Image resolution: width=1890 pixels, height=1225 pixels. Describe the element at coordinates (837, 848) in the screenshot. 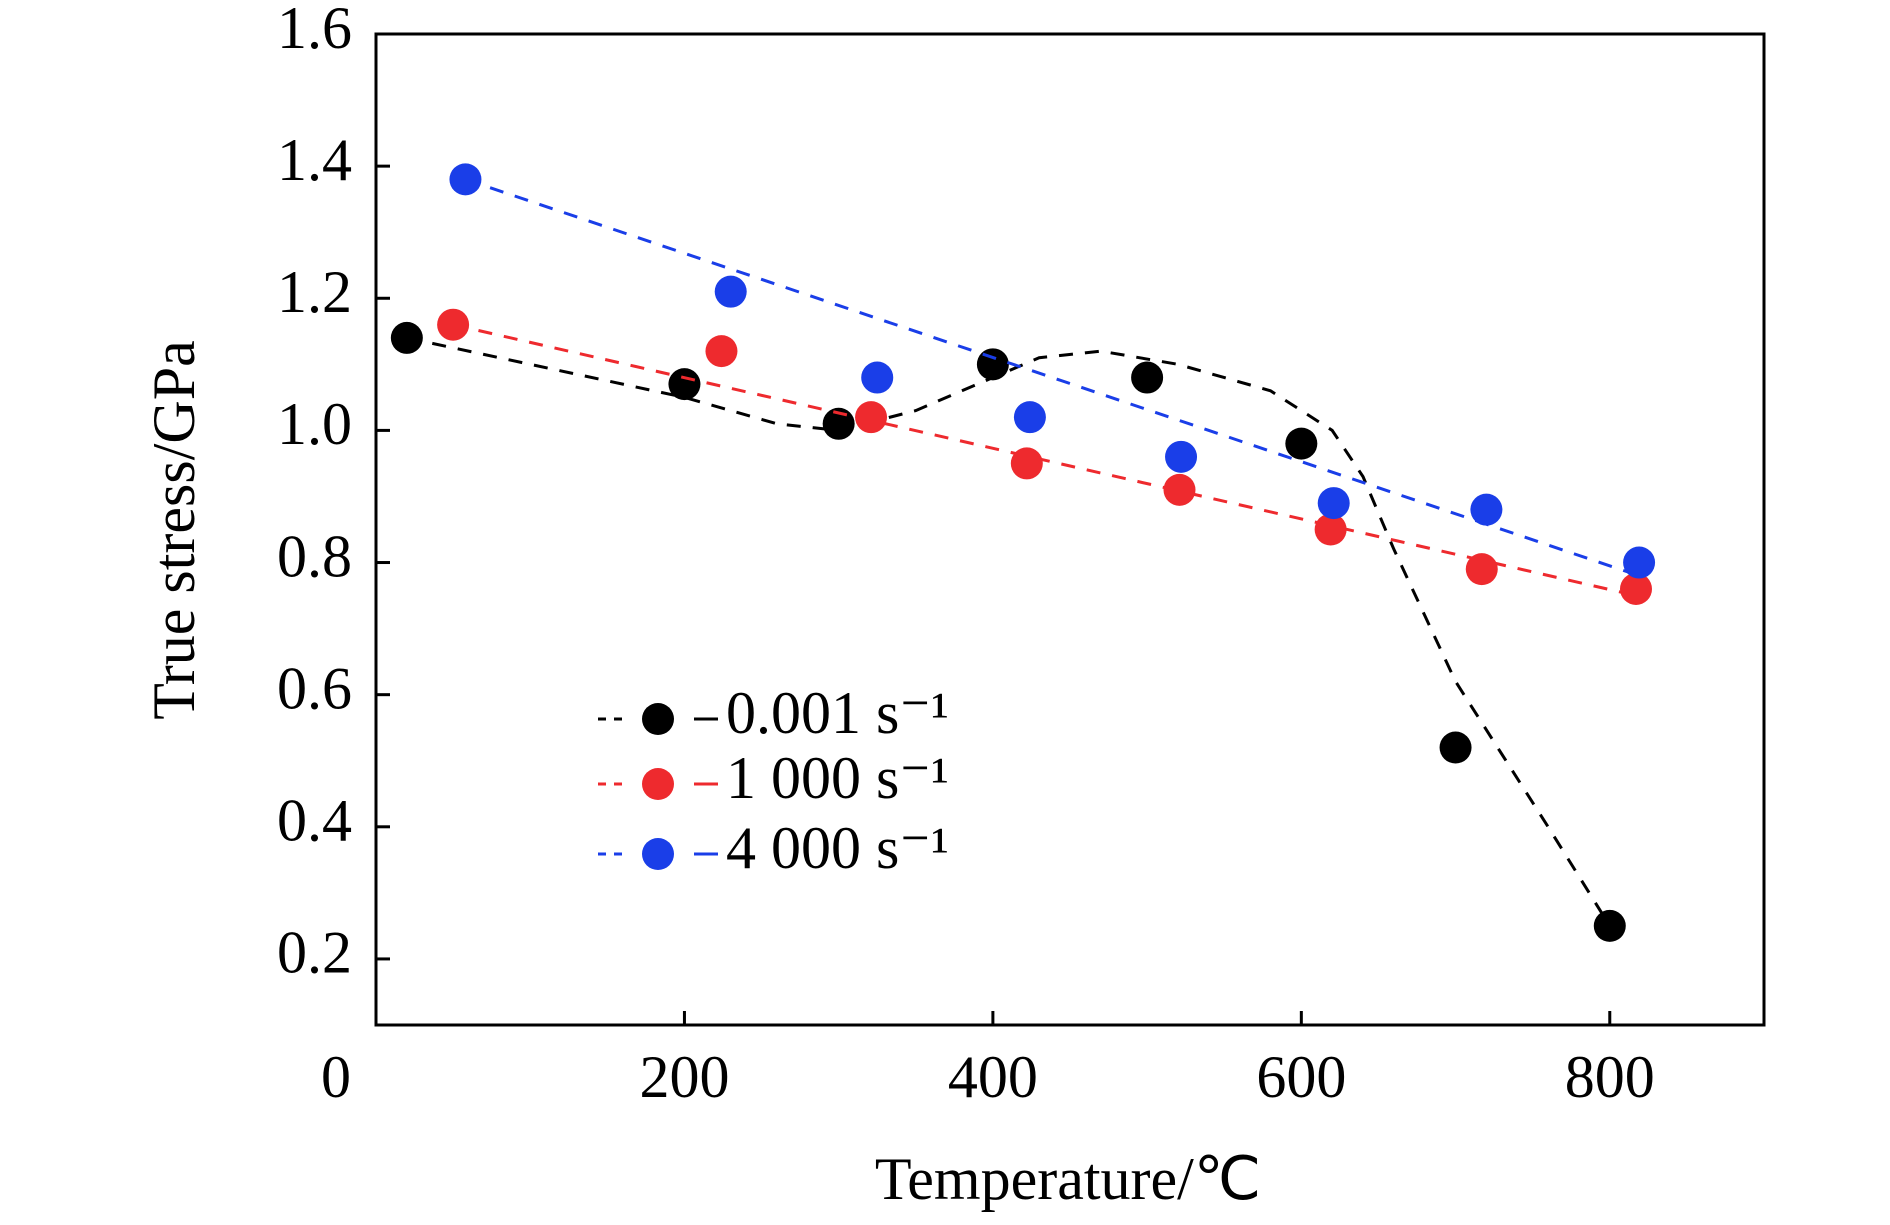

I see `legend-label: 4 000 s⁻¹` at that location.